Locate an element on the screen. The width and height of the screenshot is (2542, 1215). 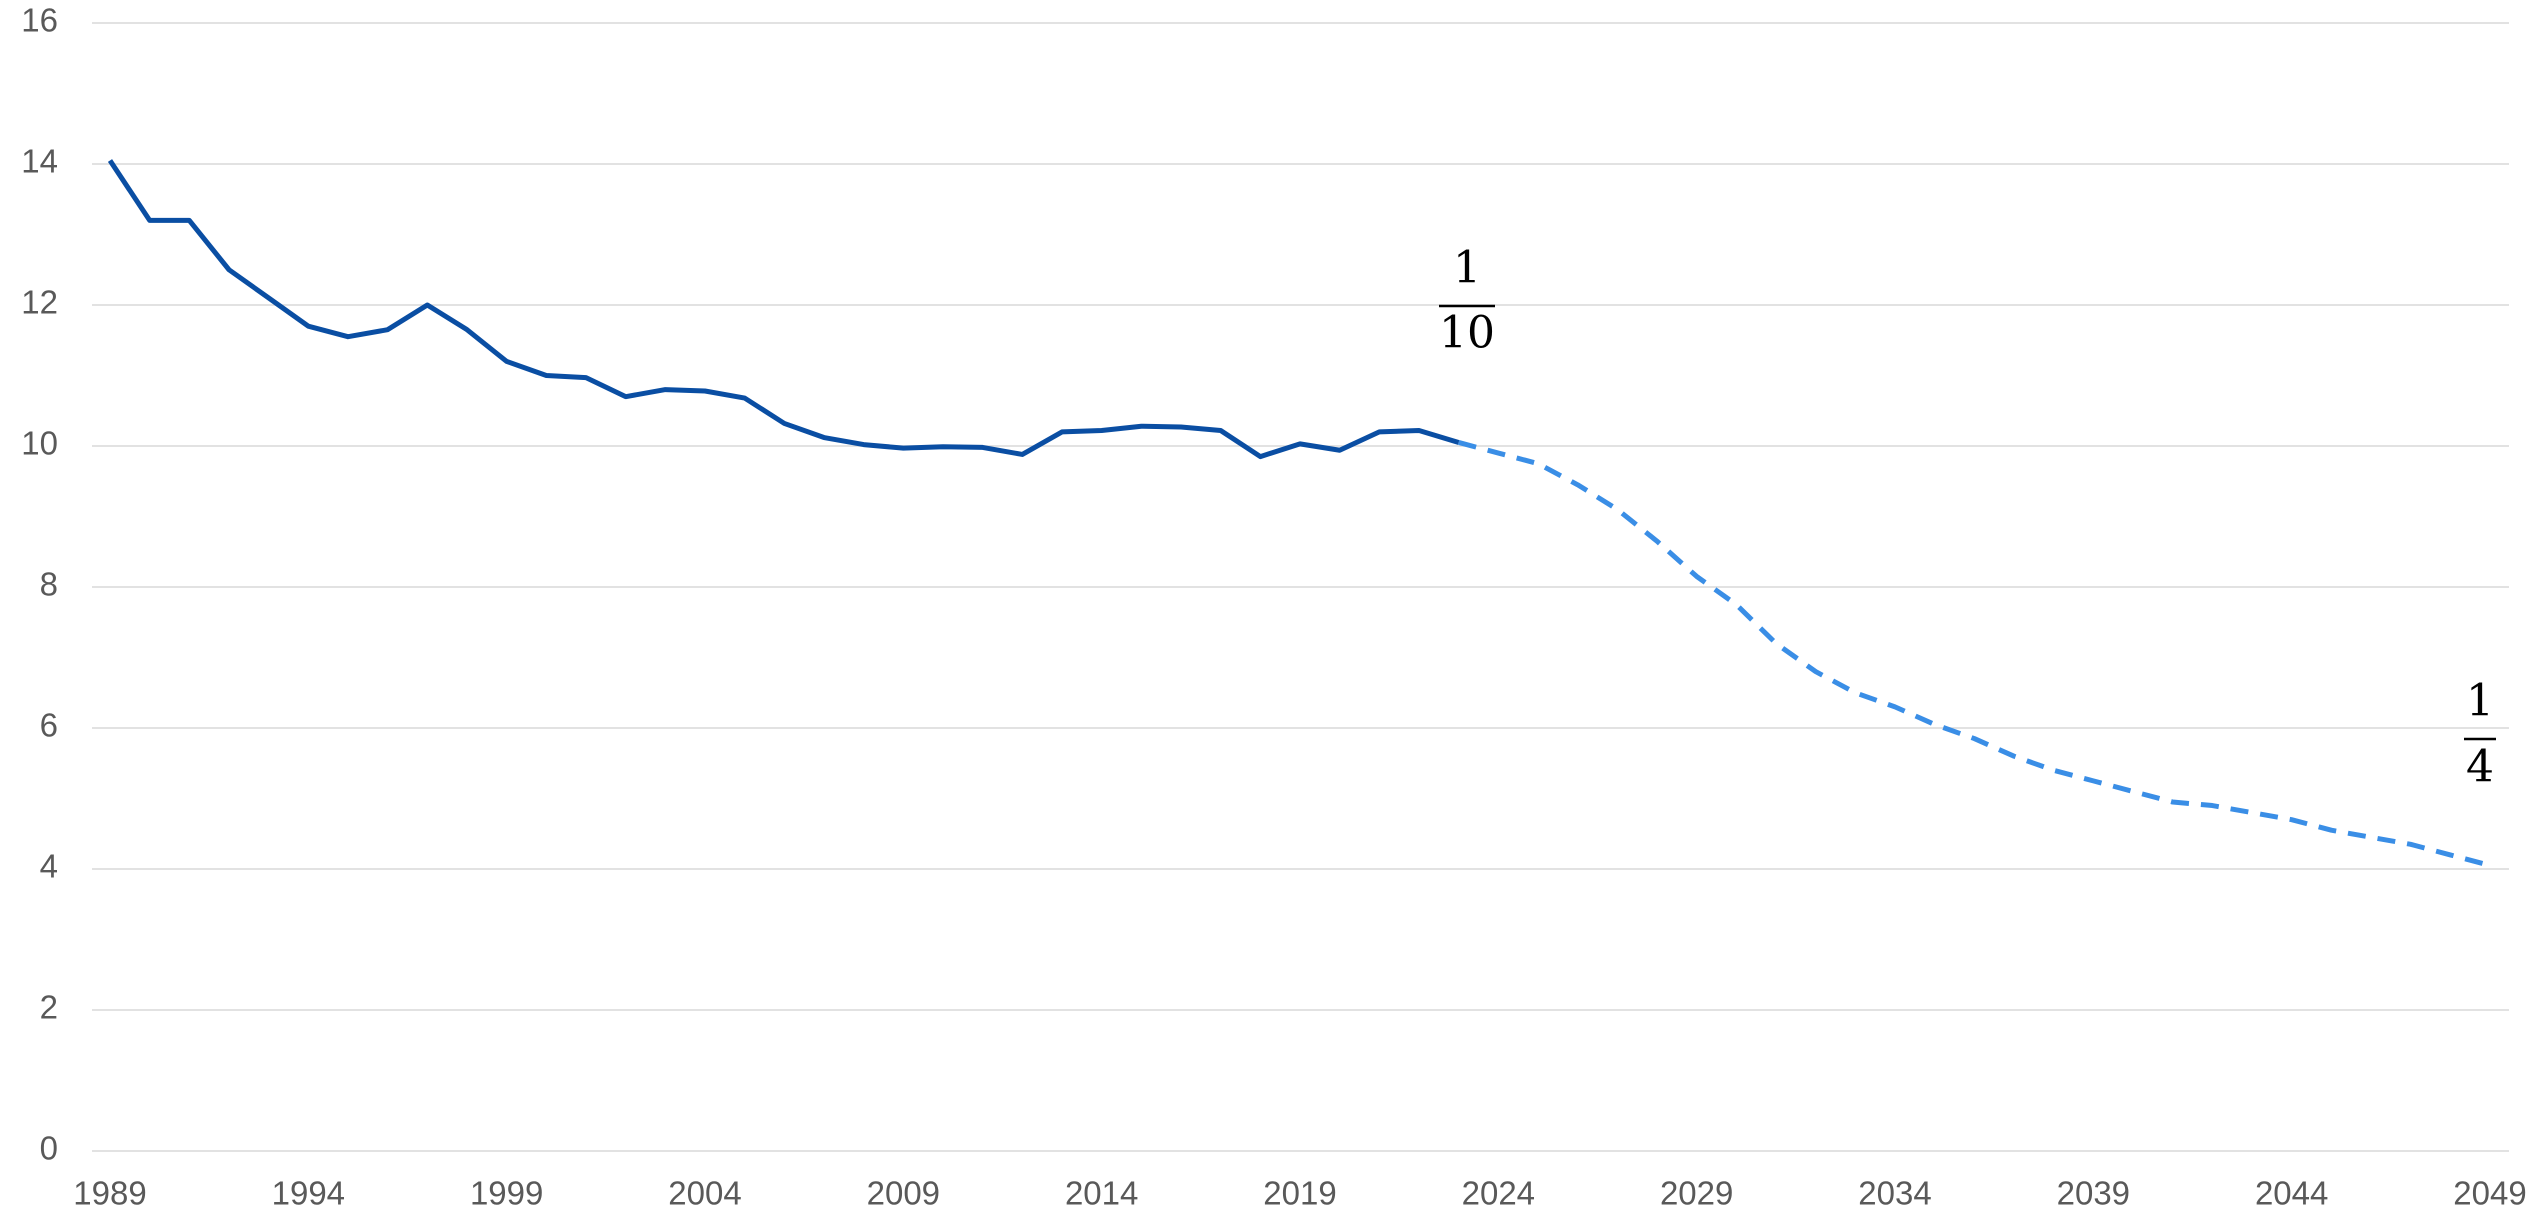
x-tick-label: 2049 is located at coordinates (2489, 1193).